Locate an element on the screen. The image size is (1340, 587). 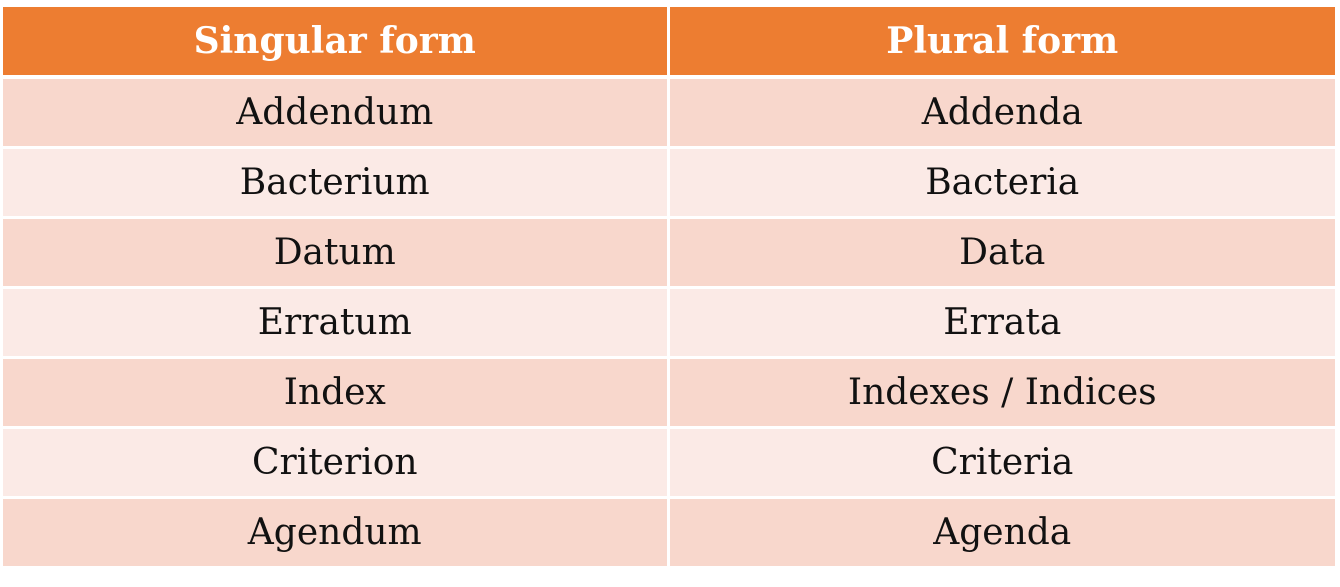
singular-cell: Datum is located at coordinates (335, 252).